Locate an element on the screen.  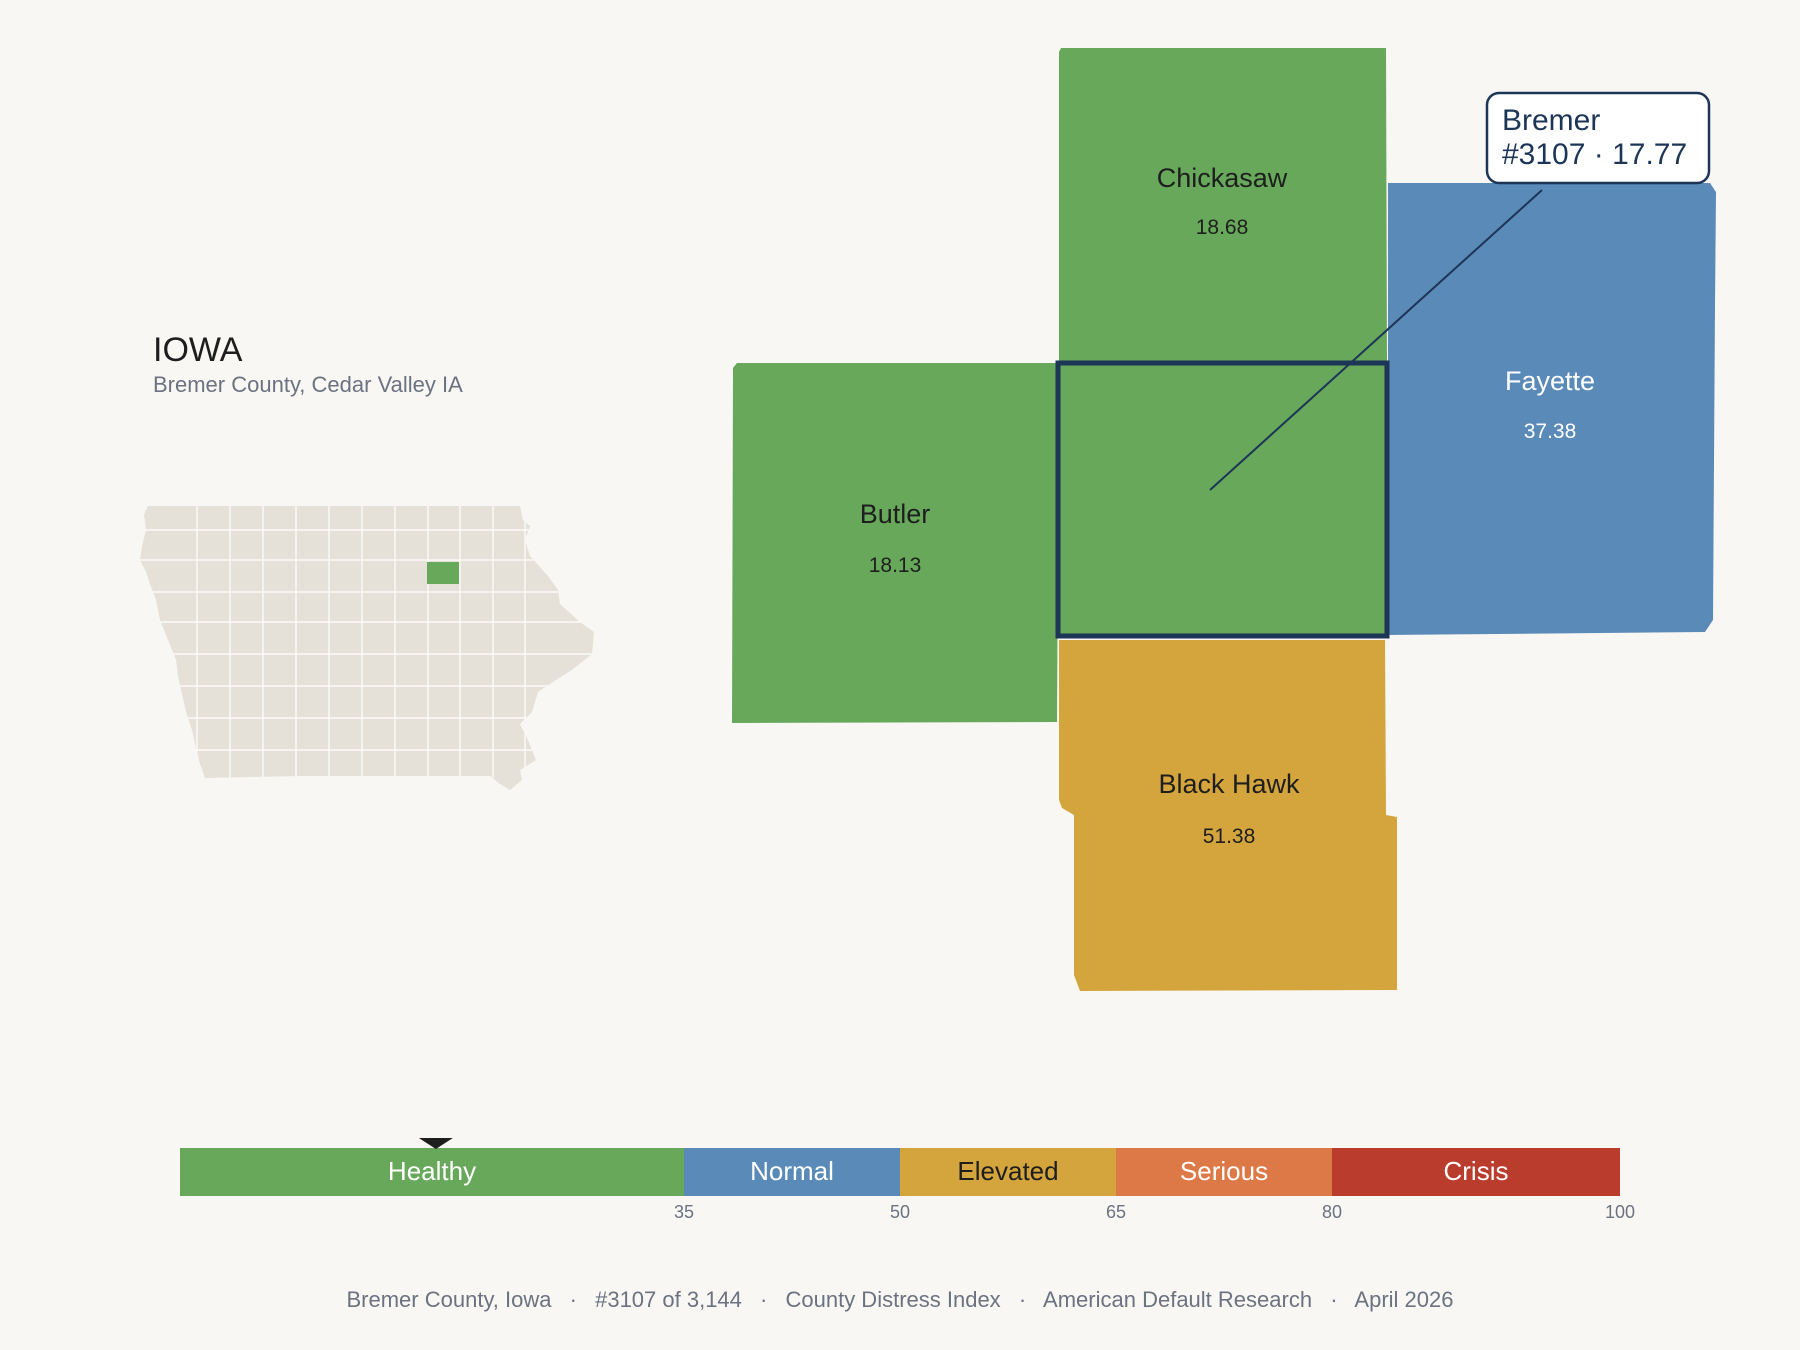
county-butler: Butler 18.13 is located at coordinates (895, 543).